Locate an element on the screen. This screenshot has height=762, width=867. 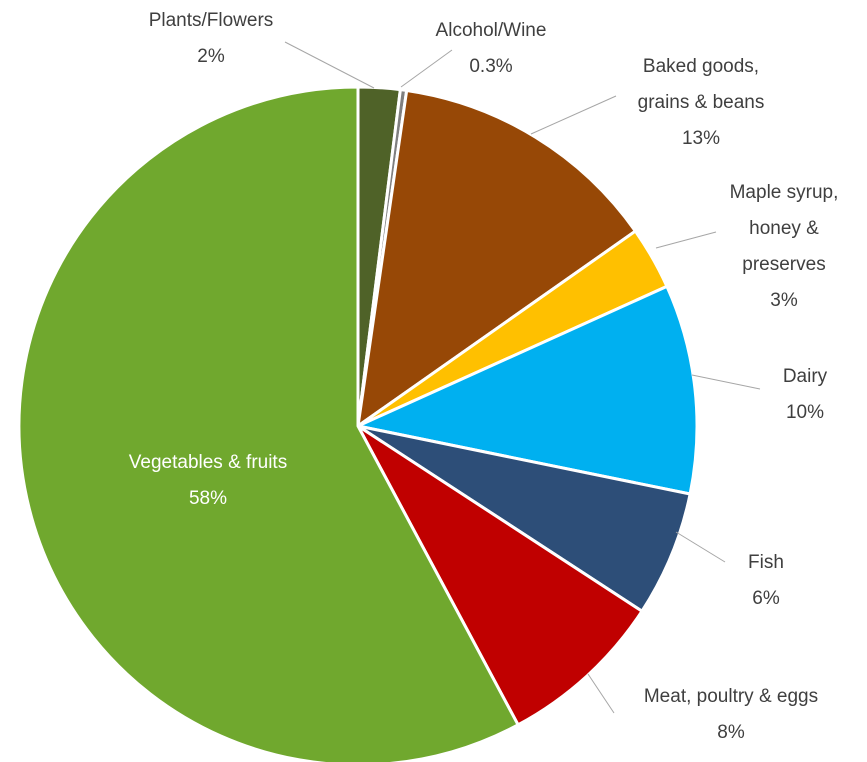
slice-category-label: Maple syrup, is located at coordinates (784, 192).